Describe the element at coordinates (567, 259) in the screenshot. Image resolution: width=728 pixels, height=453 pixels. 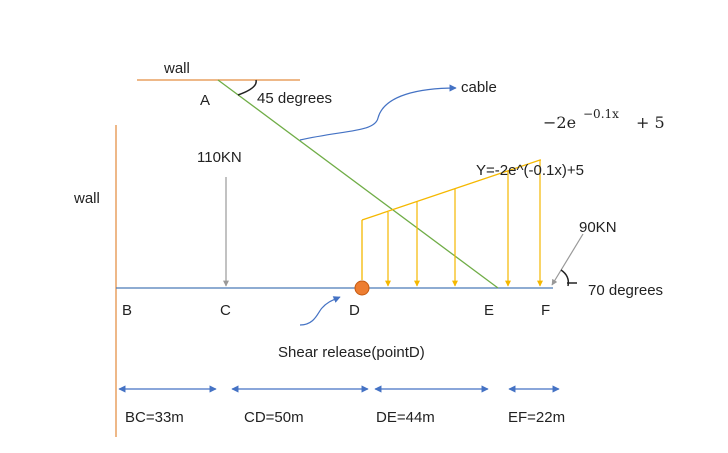
I see `load-f-arrow` at that location.